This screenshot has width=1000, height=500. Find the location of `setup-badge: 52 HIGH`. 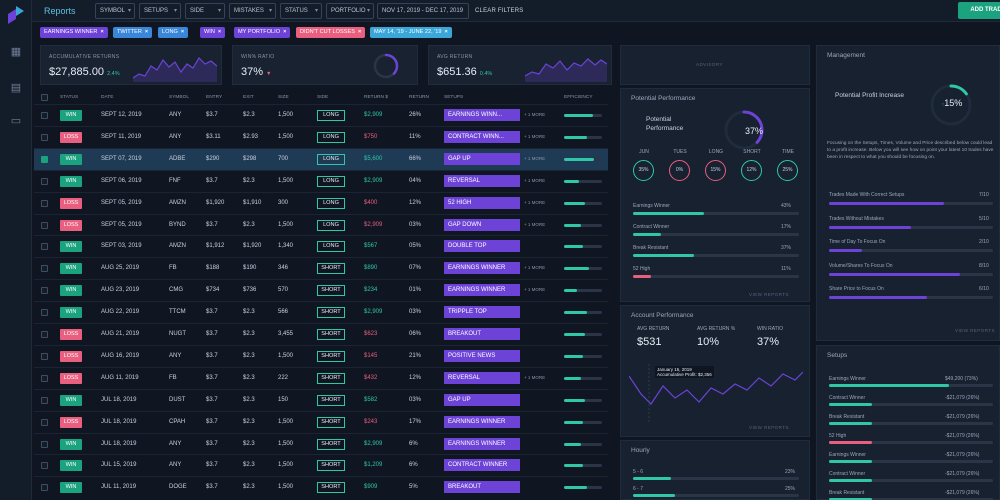

setup-badge: 52 HIGH is located at coordinates (482, 202).